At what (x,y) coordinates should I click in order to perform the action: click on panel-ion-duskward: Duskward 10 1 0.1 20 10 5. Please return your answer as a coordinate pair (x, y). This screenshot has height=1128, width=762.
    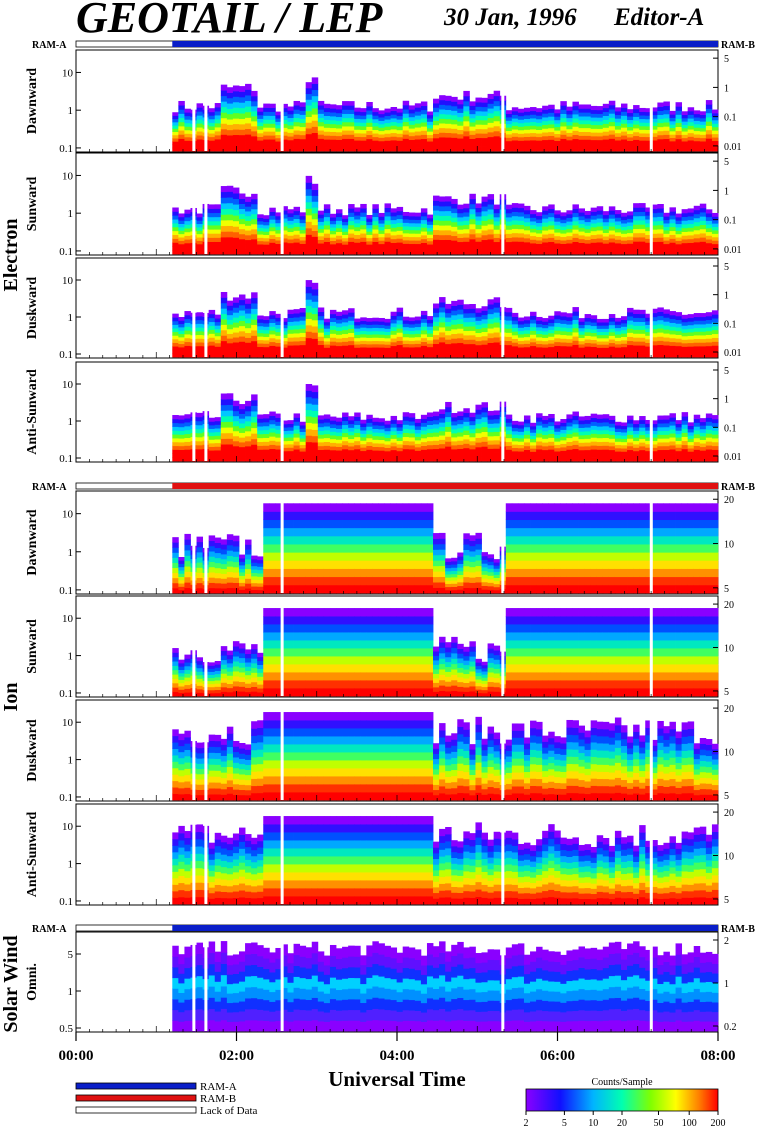
    Looking at the image, I should click on (379, 751).